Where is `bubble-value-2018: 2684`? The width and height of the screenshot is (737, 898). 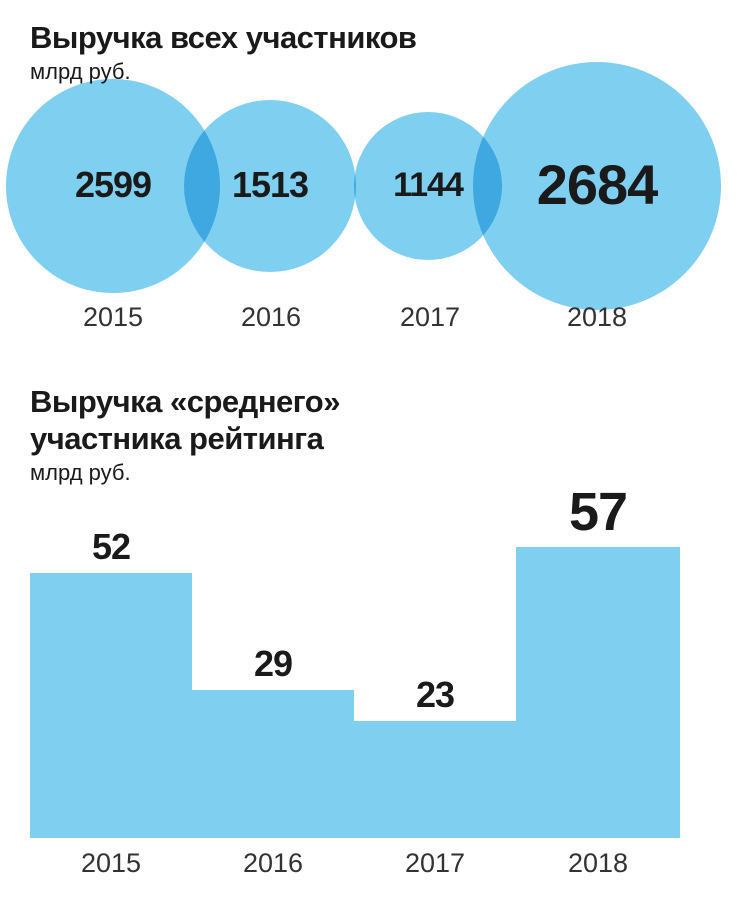
bubble-value-2018: 2684 is located at coordinates (597, 185).